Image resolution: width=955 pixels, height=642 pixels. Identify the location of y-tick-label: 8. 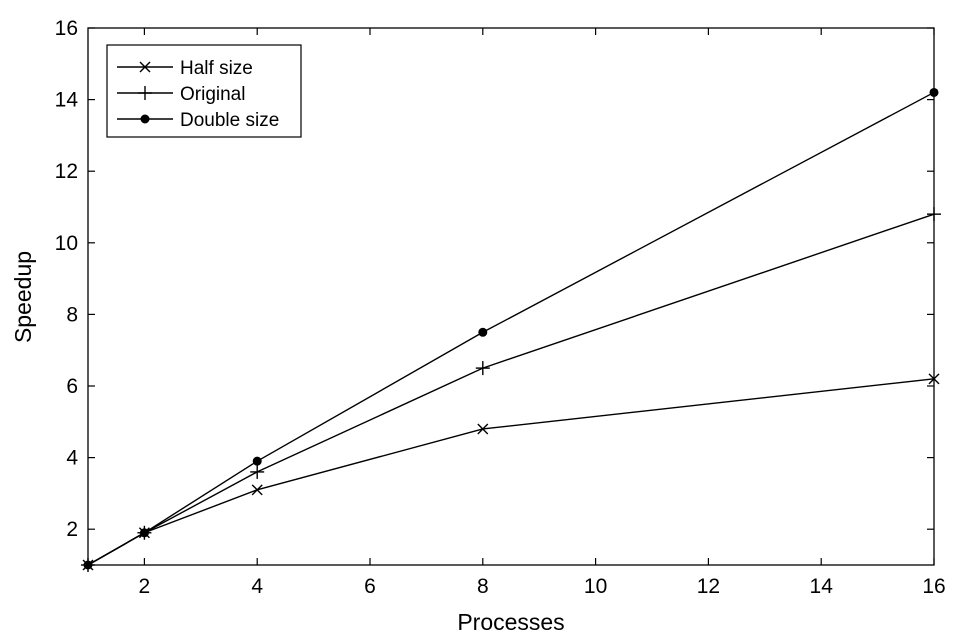
(72, 314).